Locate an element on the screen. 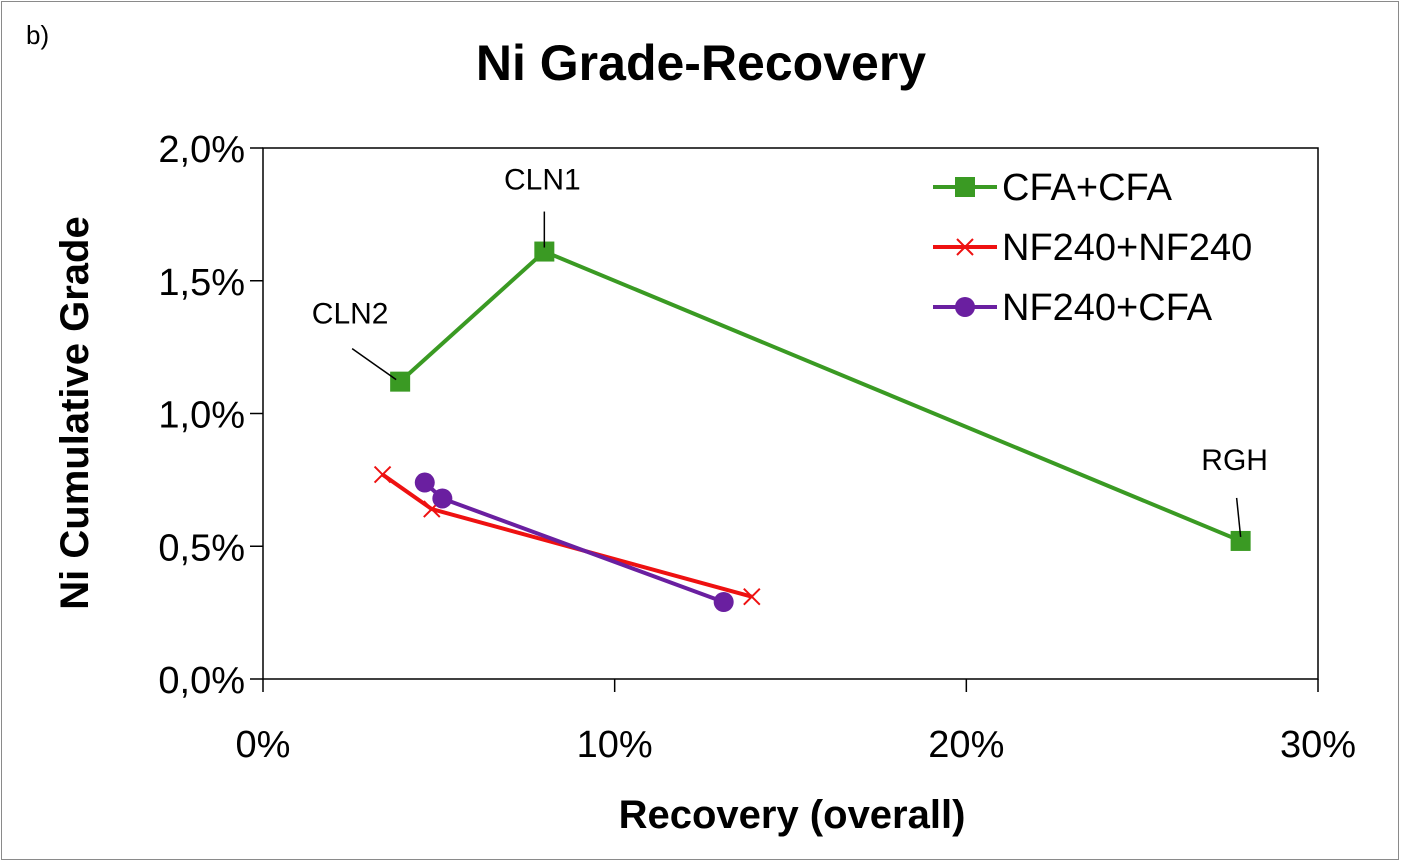  x-axis-label: Recovery (overall) is located at coordinates (792, 815).